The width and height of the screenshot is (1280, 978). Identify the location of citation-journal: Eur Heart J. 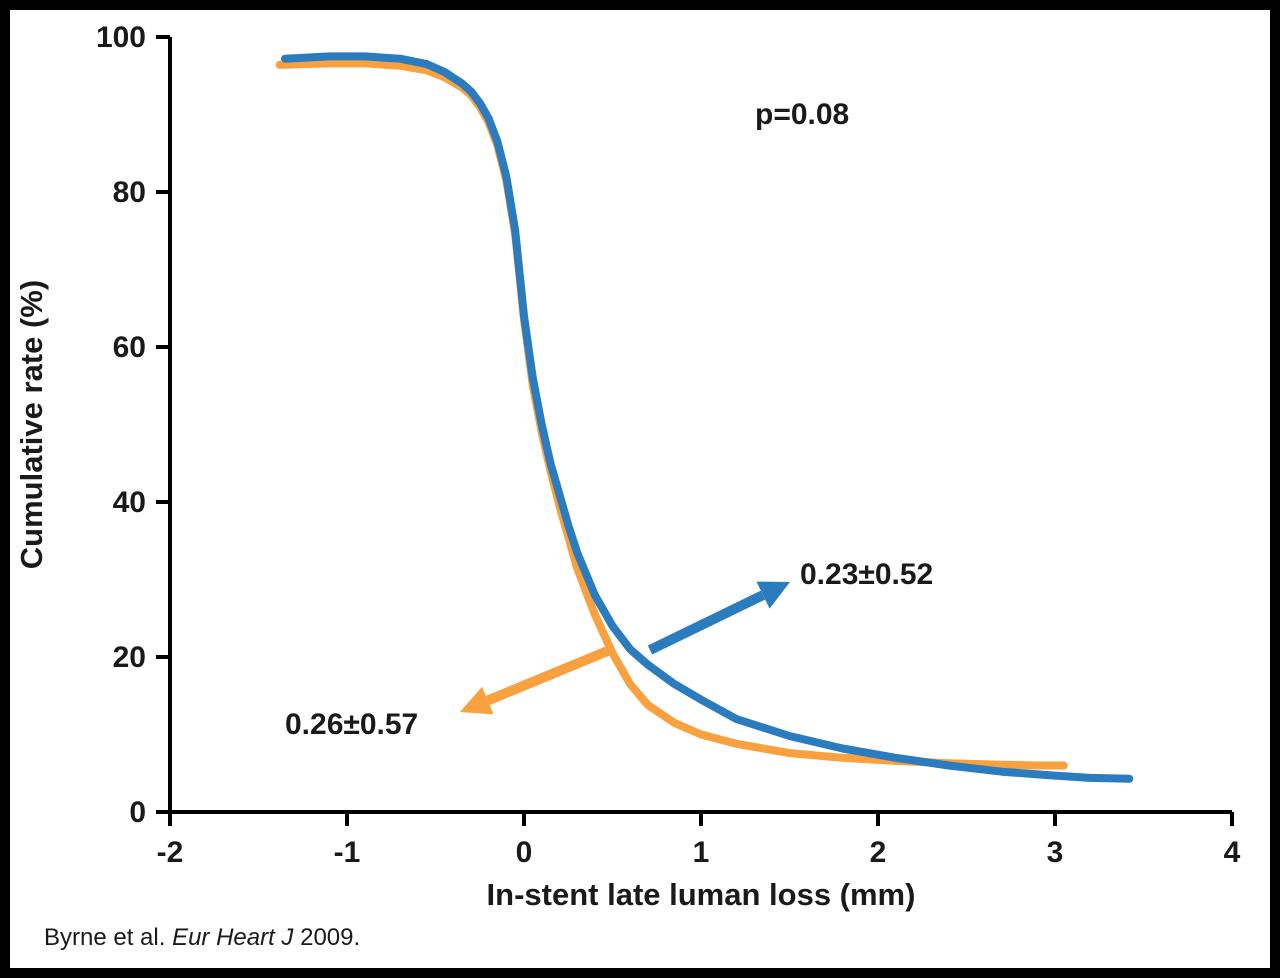
(233, 937).